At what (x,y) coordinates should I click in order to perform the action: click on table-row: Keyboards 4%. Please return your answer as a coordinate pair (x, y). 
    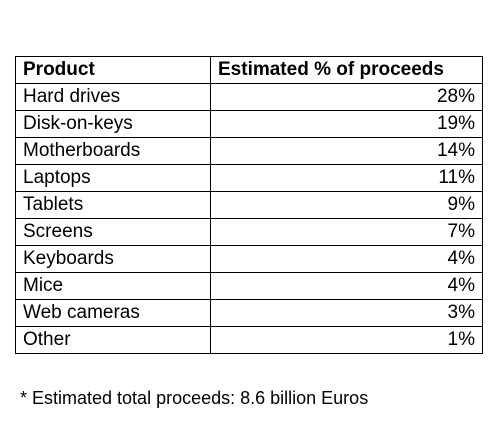
    Looking at the image, I should click on (249, 259).